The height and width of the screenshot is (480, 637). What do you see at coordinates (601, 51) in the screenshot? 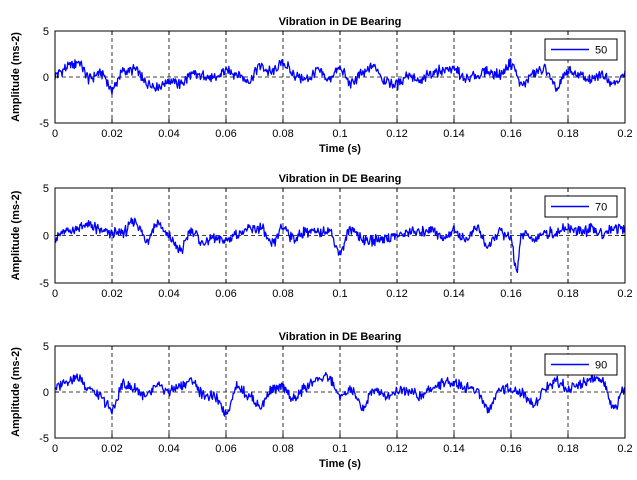
I see `legend-label: 50` at bounding box center [601, 51].